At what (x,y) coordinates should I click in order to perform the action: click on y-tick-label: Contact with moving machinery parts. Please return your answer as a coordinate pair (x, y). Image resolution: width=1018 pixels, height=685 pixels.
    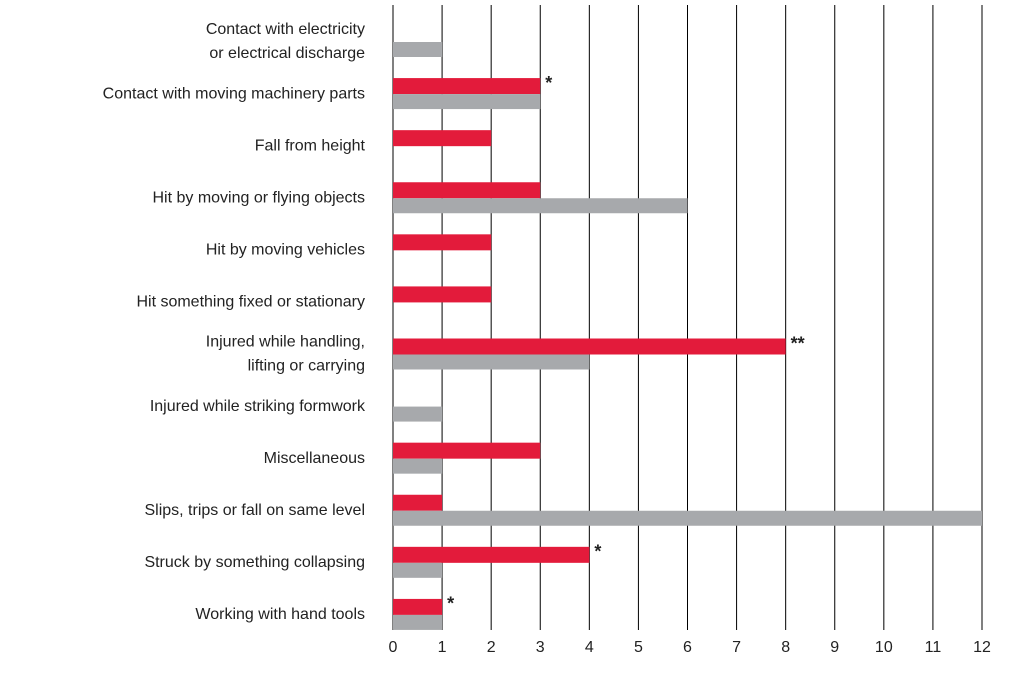
    Looking at the image, I should click on (234, 93).